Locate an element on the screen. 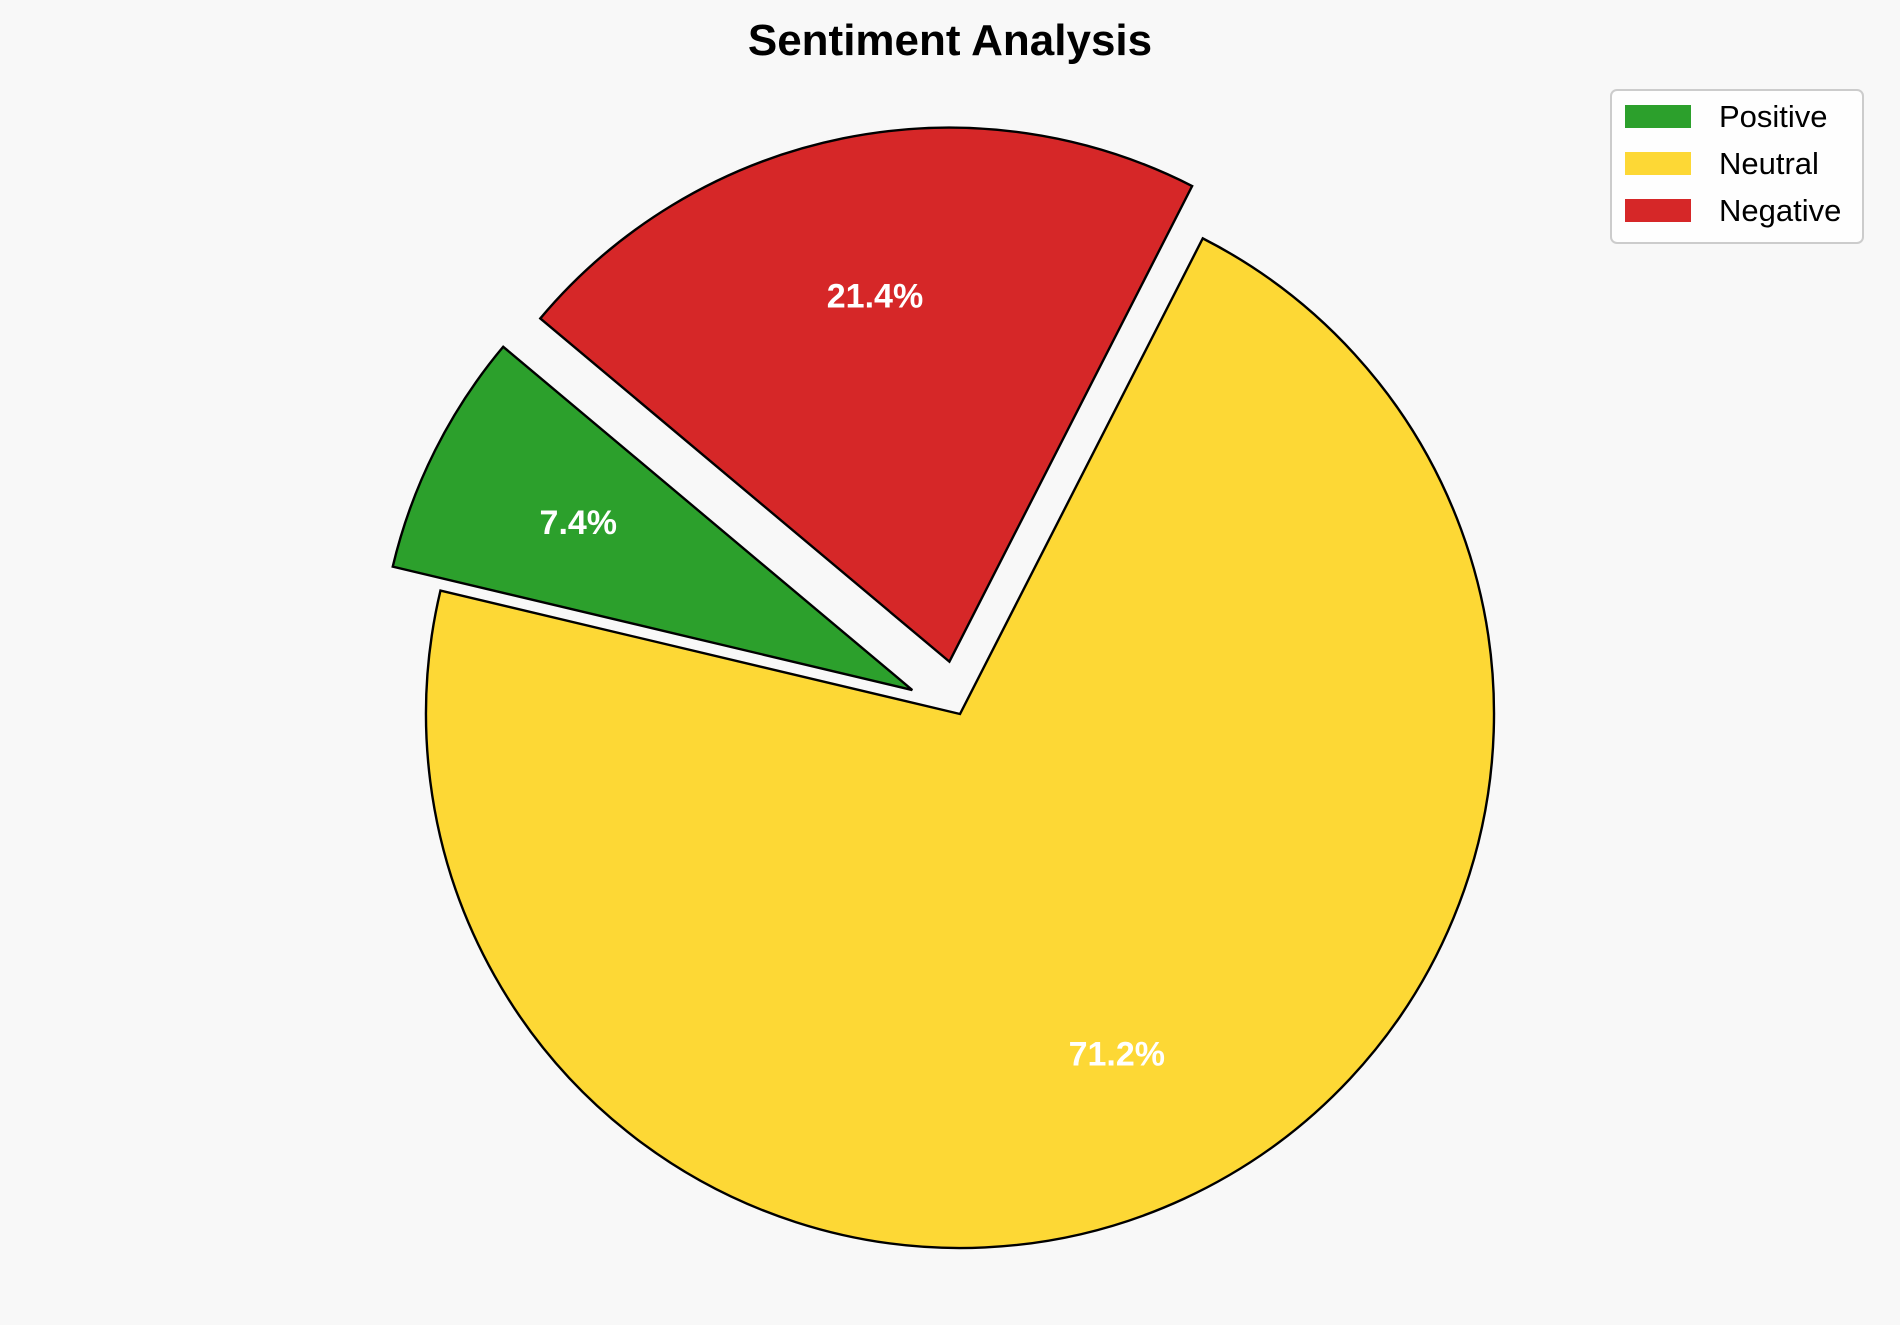 This screenshot has height=1325, width=1900. legend-label-negative: Negative is located at coordinates (1780, 210).